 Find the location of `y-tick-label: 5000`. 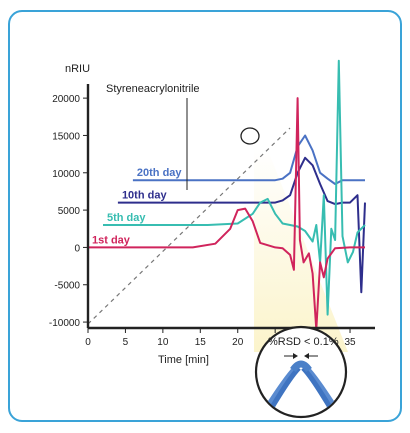

y-tick-label: 5000 is located at coordinates (69, 211).